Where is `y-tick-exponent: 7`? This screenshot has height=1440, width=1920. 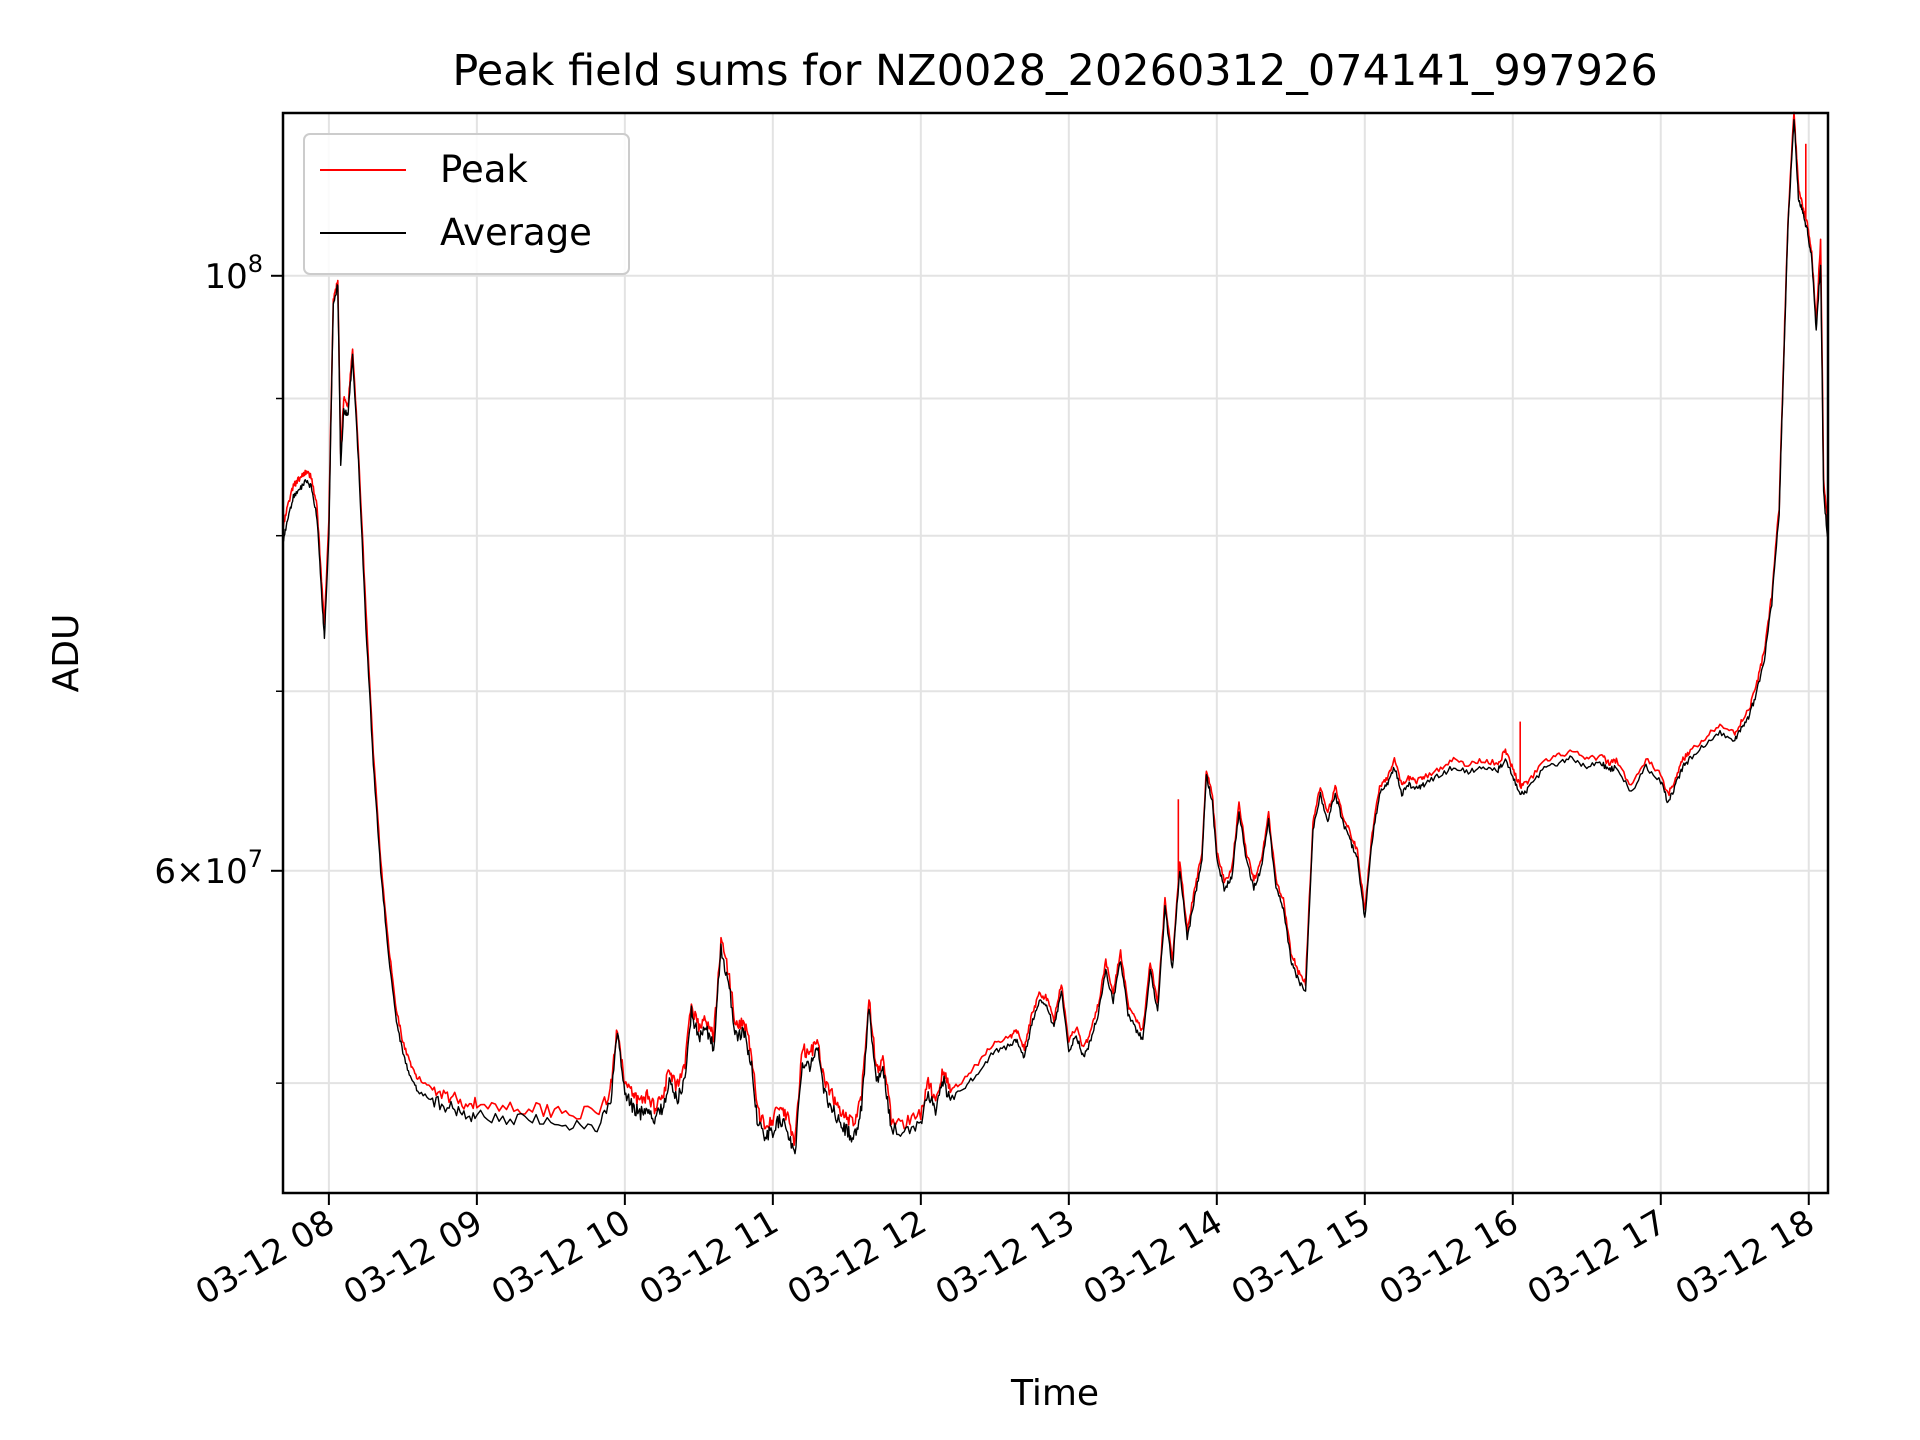
y-tick-exponent: 7 is located at coordinates (255, 859).